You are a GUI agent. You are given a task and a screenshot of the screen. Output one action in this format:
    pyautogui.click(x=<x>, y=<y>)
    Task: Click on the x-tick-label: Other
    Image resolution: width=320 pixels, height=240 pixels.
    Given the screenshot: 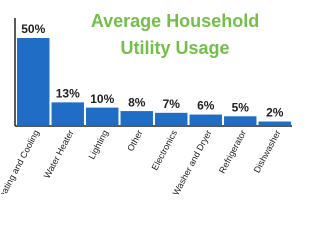 What is the action you would take?
    pyautogui.click(x=134, y=140)
    